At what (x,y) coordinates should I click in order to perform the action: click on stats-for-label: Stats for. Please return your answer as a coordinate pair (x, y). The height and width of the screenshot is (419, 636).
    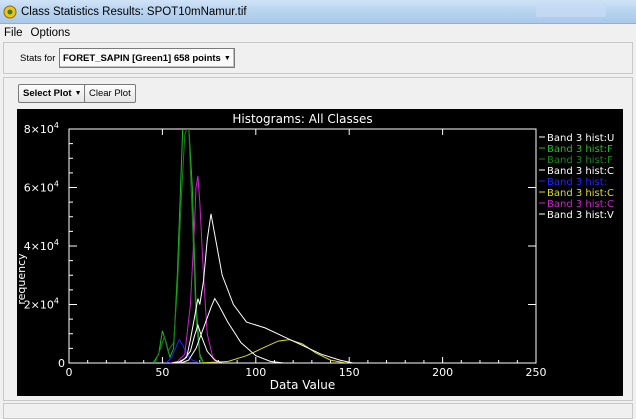
    Looking at the image, I should click on (38, 58).